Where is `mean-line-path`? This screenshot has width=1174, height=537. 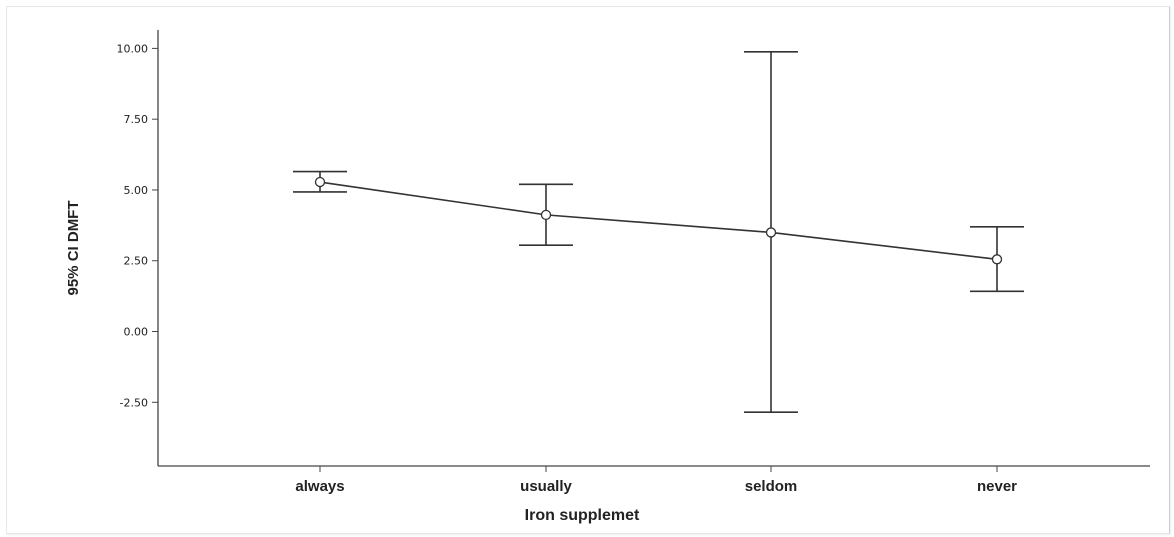 mean-line-path is located at coordinates (658, 221).